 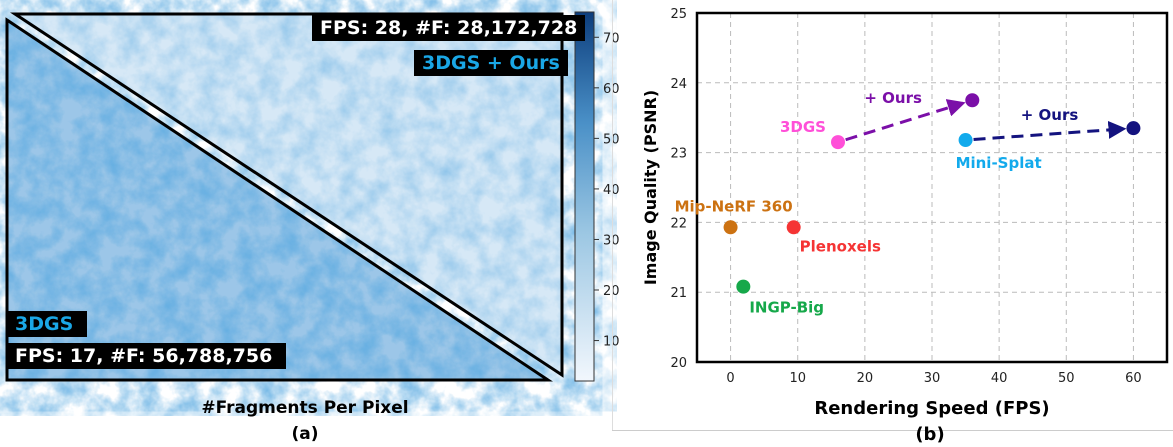 What do you see at coordinates (611, 291) in the screenshot?
I see `colorbar-tick-label: 20` at bounding box center [611, 291].